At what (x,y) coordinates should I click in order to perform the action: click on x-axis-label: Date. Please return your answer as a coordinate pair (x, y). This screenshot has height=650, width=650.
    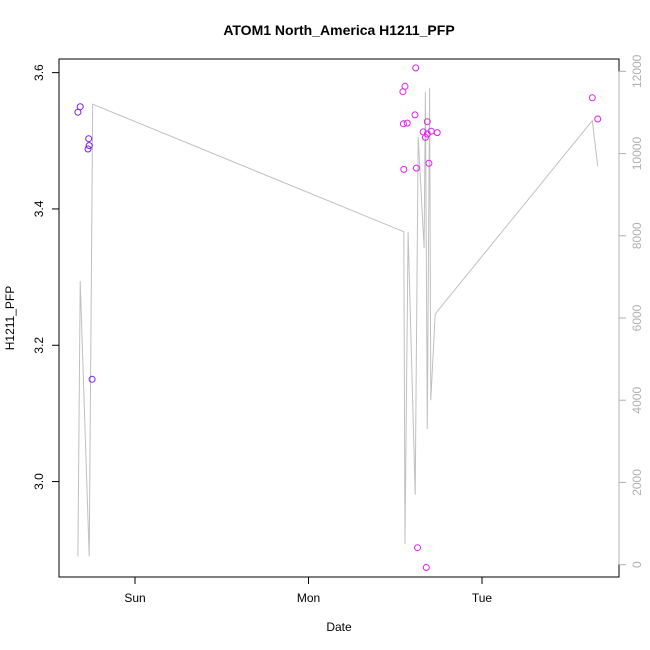
    Looking at the image, I should click on (339, 627).